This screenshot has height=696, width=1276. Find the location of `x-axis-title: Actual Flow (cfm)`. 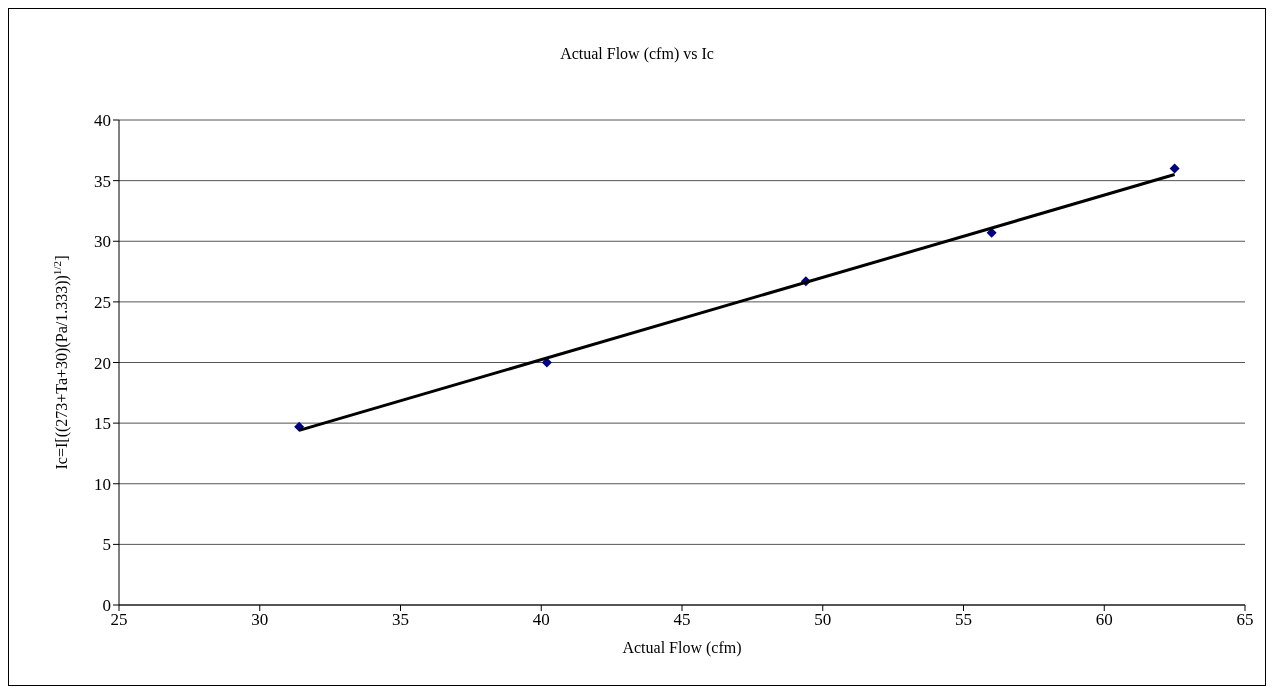

x-axis-title: Actual Flow (cfm) is located at coordinates (682, 648).